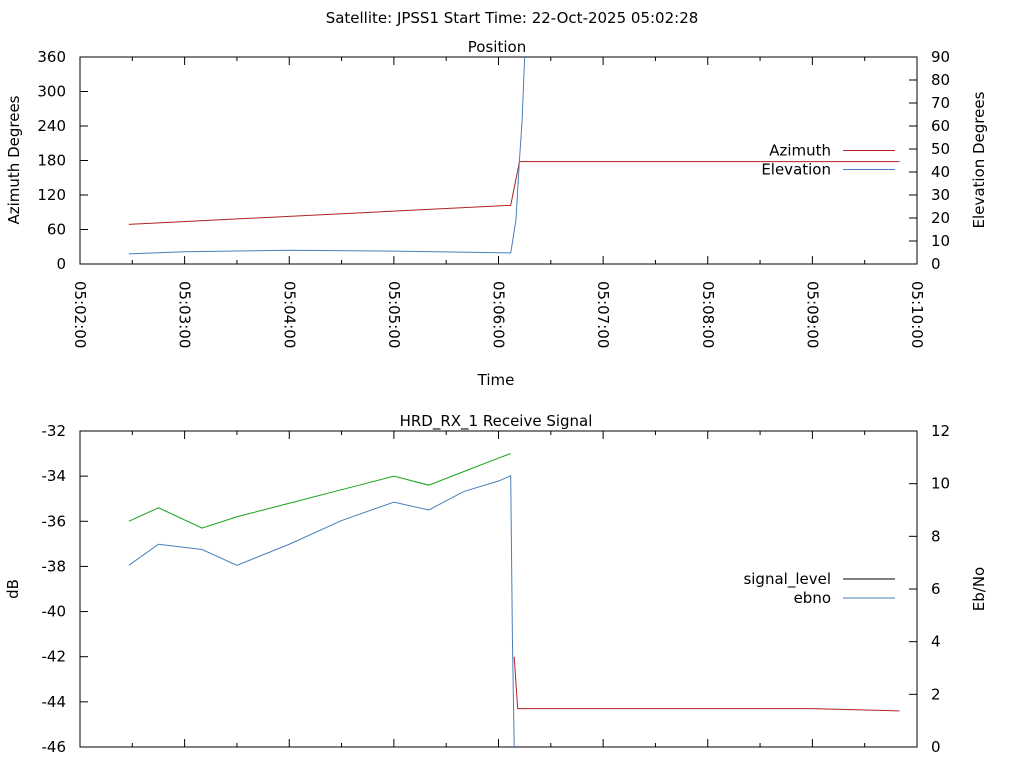 This screenshot has height=768, width=1024. I want to click on x-tick-label: 05:07:00, so click(603, 314).